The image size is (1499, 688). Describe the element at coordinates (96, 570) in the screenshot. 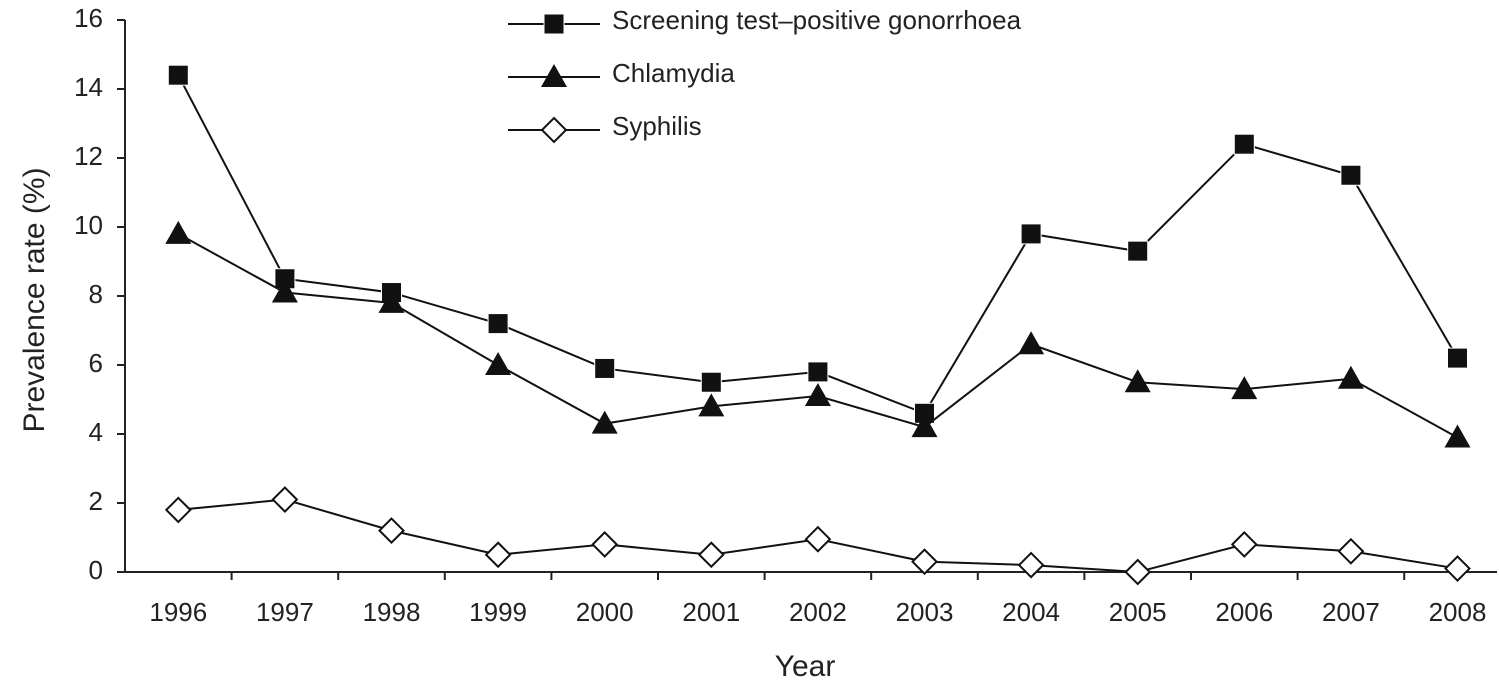

I see `y-tick-label: 0` at that location.